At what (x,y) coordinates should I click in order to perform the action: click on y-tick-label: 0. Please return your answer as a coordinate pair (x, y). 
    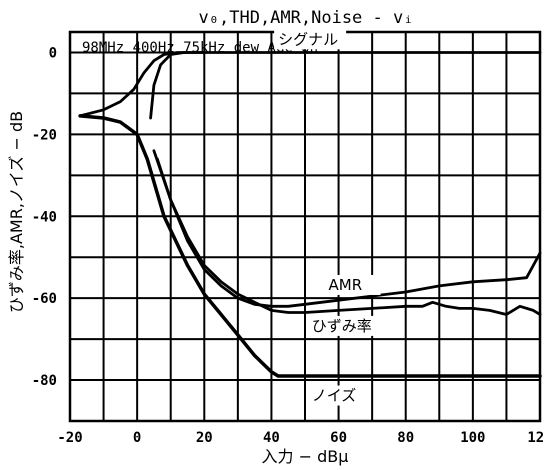
    Looking at the image, I should click on (53, 53).